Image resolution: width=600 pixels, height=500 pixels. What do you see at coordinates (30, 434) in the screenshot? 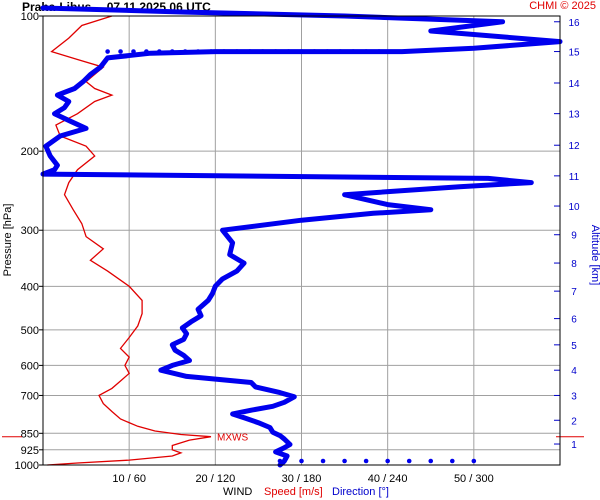
I see `pressure-tick-label: 850` at bounding box center [30, 434].